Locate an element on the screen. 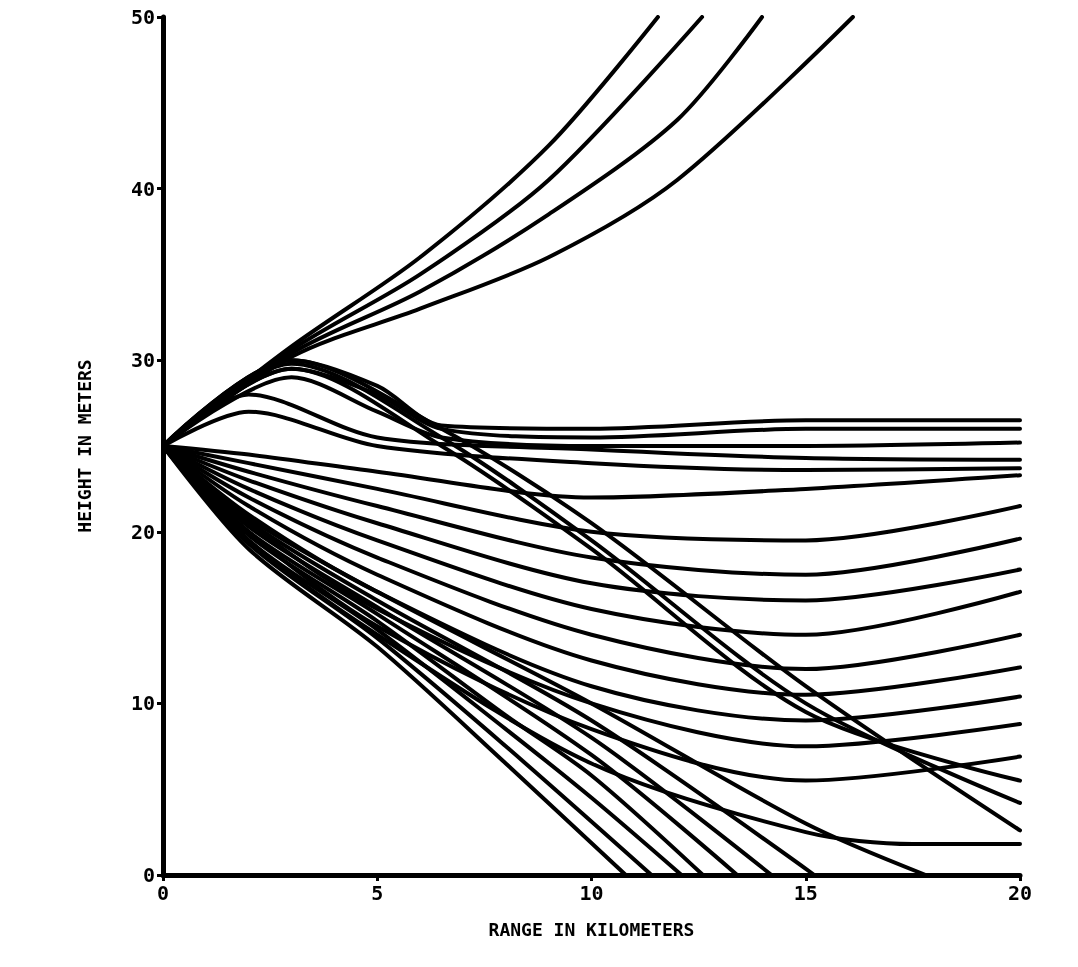 Image resolution: width=1078 pixels, height=967 pixels. x-axis-title: RANGE IN KILOMETERS is located at coordinates (591, 929).